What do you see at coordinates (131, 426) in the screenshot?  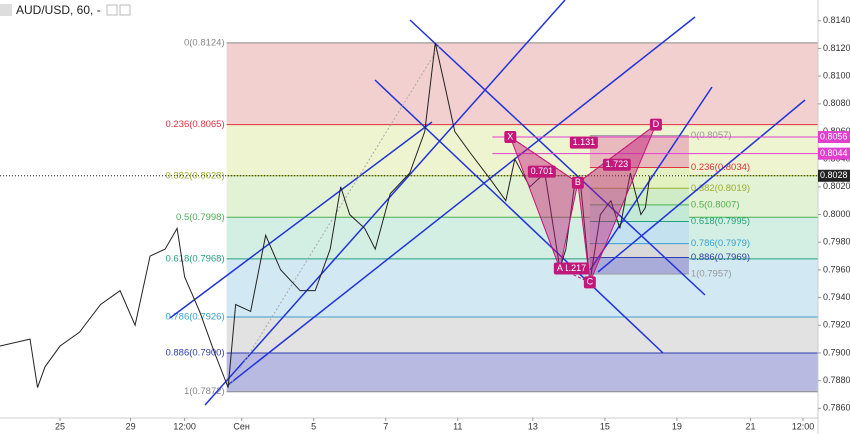 I see `x-tick-label: 29` at bounding box center [131, 426].